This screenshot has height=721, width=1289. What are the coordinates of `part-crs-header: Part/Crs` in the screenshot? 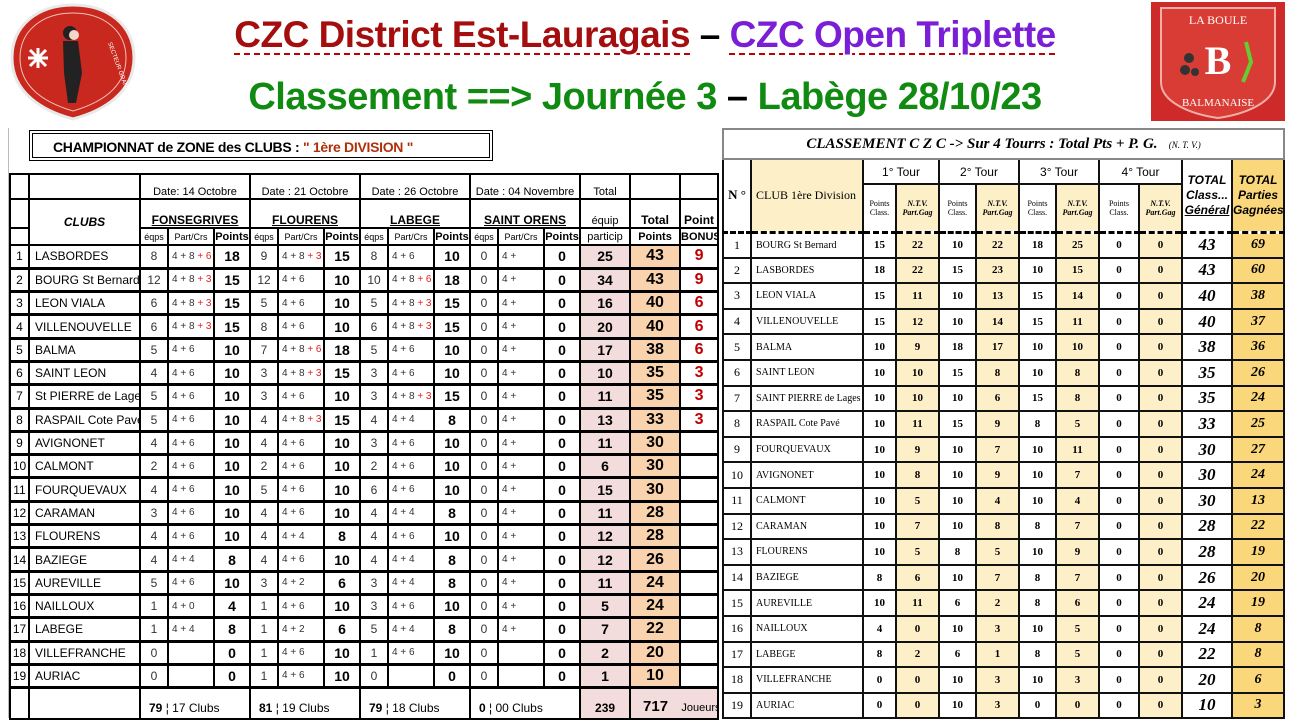 It's located at (301, 236).